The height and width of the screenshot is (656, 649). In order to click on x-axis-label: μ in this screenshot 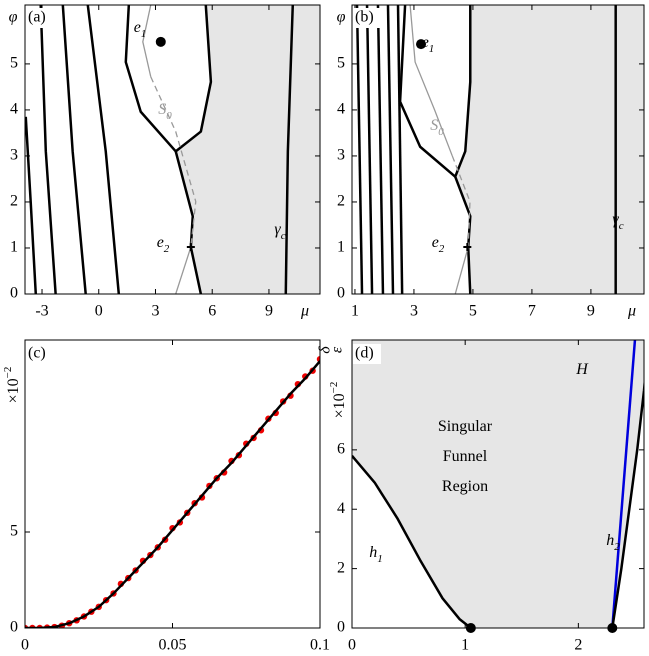, I will do `click(304, 311)`.